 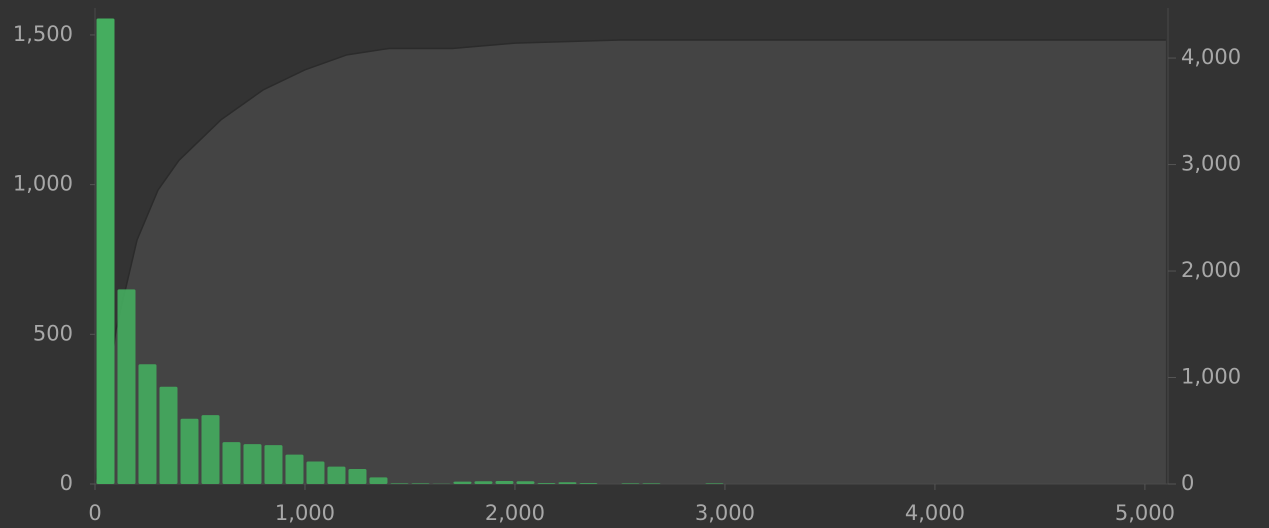 I want to click on y-tick-label: 500, so click(x=53, y=333).